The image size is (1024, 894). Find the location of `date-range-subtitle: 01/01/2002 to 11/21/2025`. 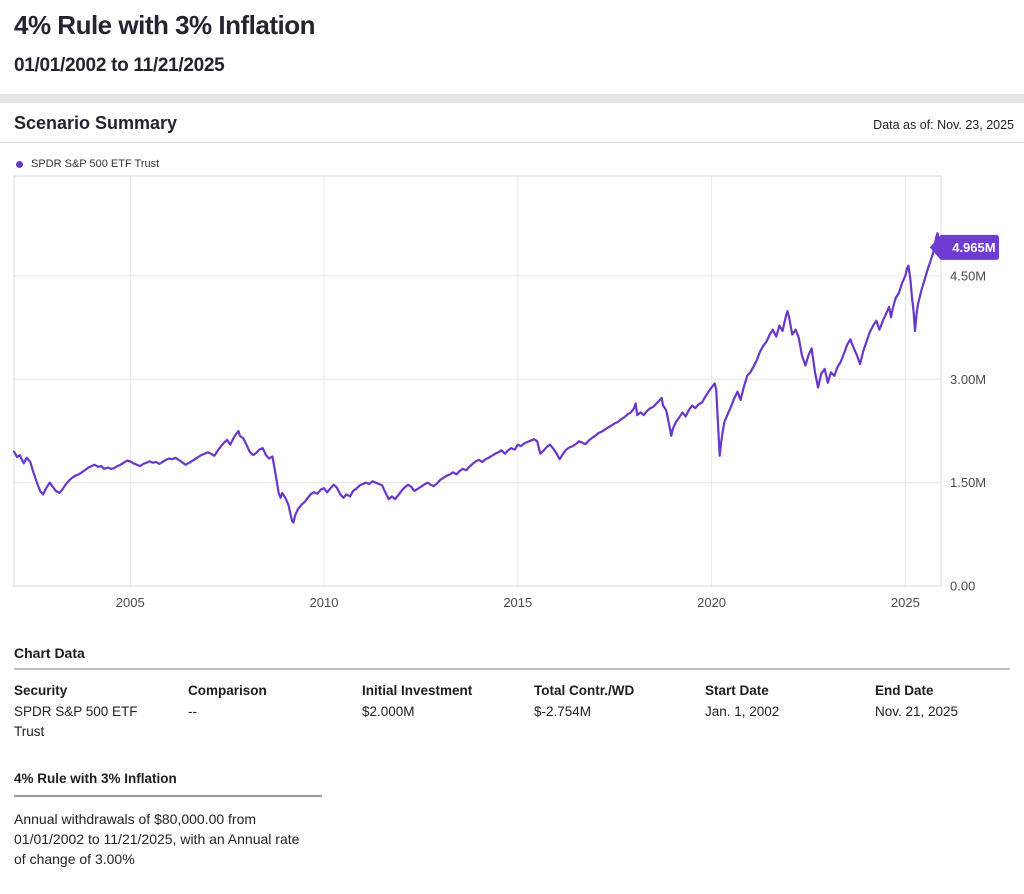

date-range-subtitle: 01/01/2002 to 11/21/2025 is located at coordinates (119, 65).